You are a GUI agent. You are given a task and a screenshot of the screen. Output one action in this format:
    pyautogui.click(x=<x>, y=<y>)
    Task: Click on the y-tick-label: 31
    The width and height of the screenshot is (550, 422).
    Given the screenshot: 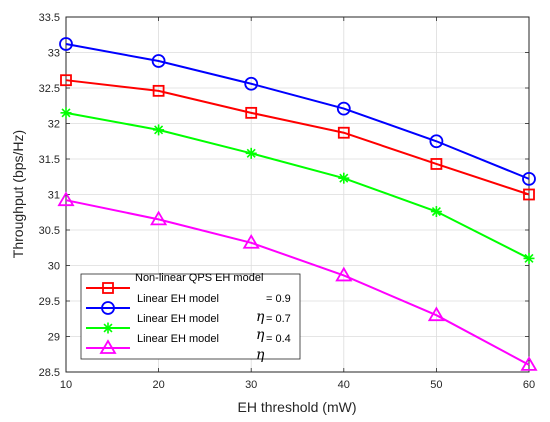 What is the action you would take?
    pyautogui.click(x=54, y=196)
    